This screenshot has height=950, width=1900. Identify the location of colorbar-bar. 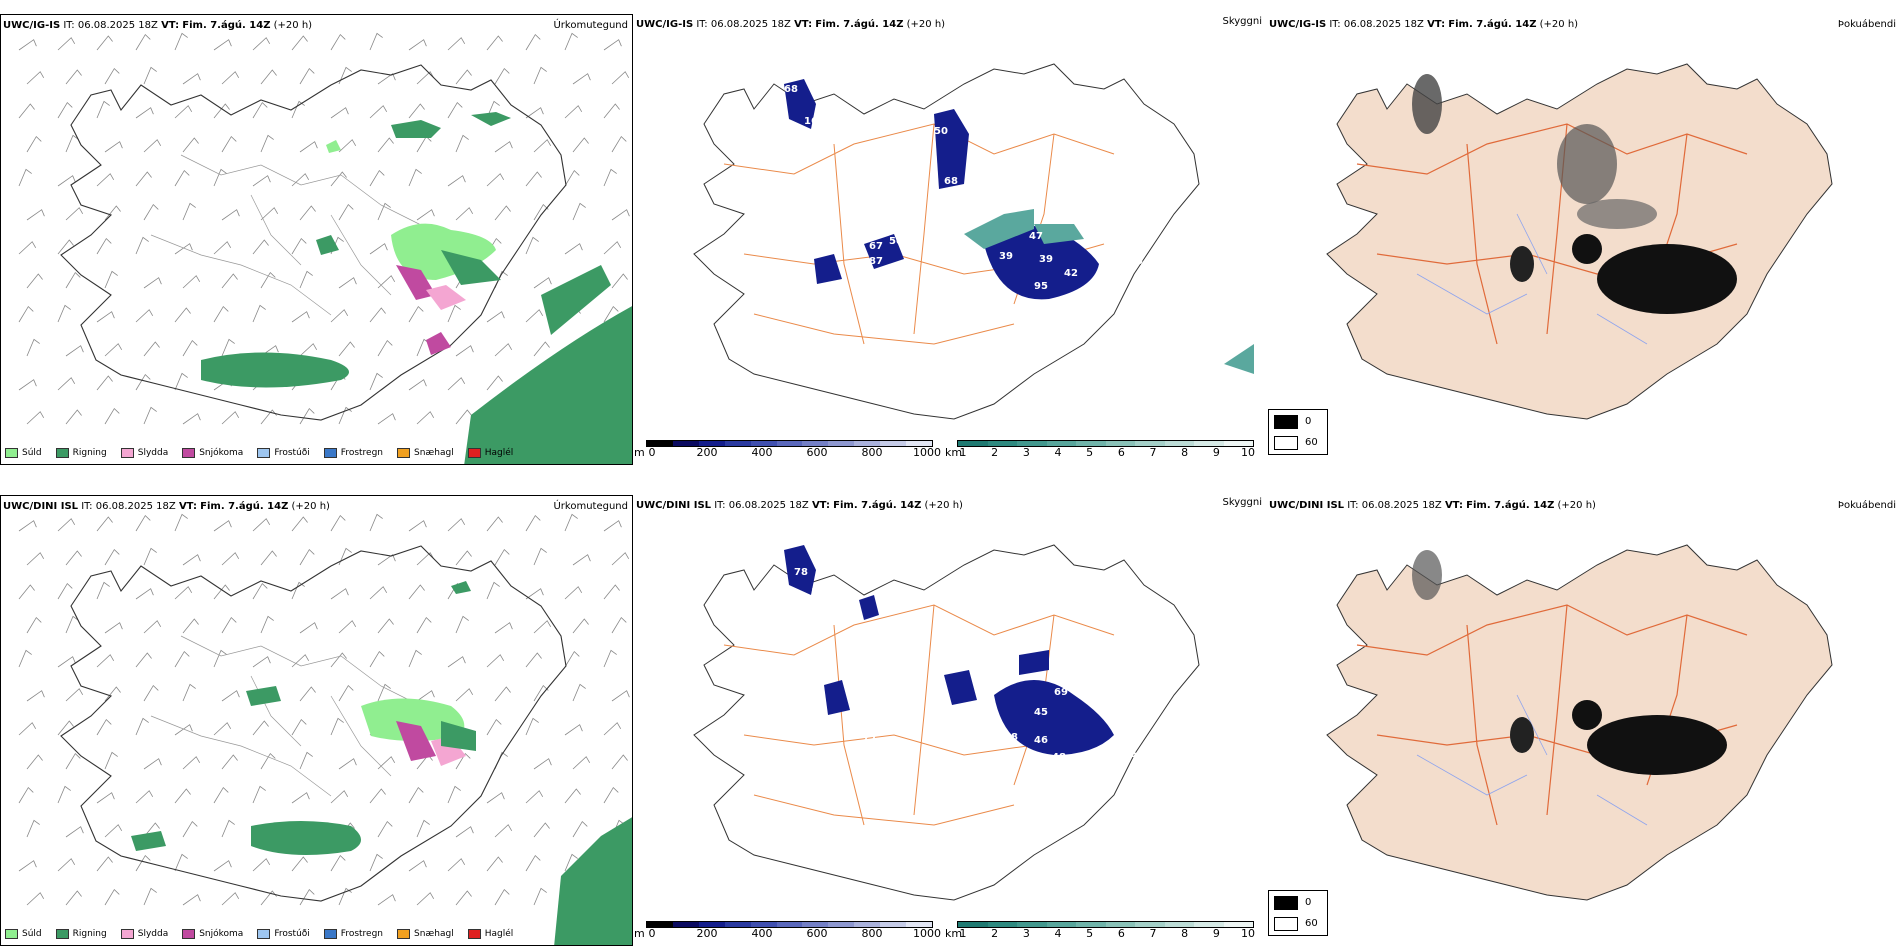
(1105, 443).